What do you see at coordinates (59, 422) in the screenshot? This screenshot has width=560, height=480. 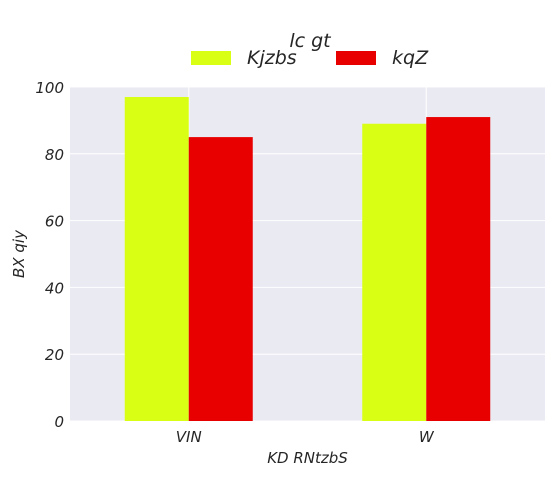 I see `y-tick-label-0: 0` at bounding box center [59, 422].